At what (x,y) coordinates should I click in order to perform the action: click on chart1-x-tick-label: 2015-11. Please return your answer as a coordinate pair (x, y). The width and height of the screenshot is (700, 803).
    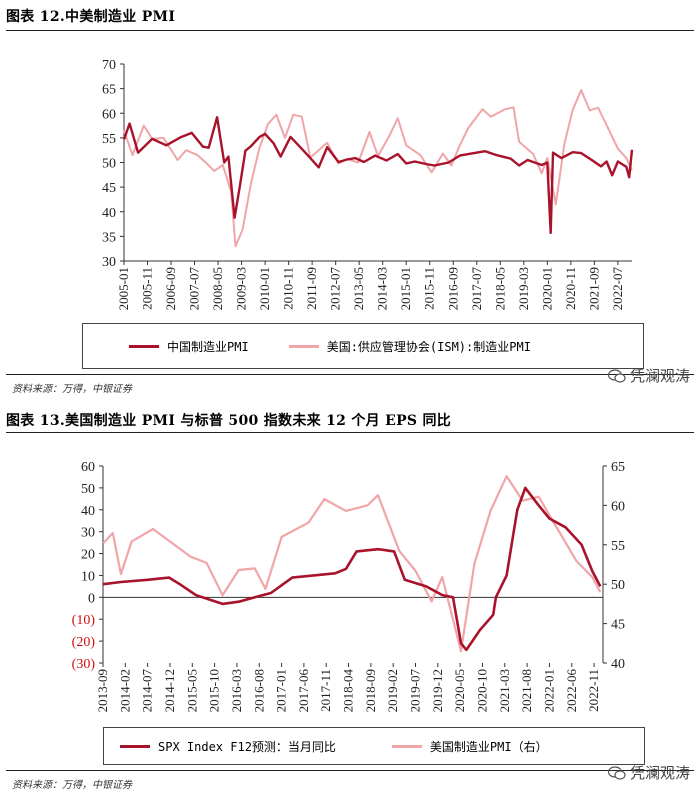
    Looking at the image, I should click on (429, 288).